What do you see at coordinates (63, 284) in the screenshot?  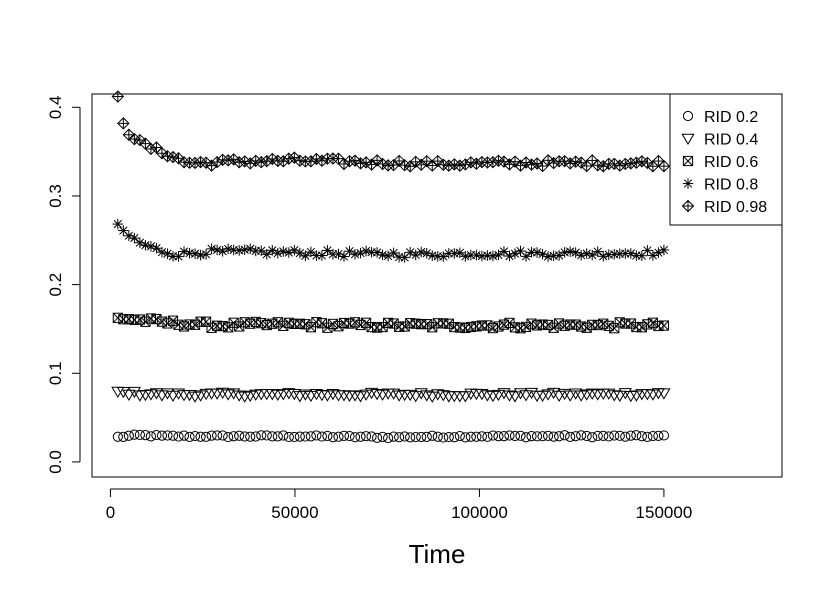 I see `y-axis: 0.0 0.1 0.2 0.3 0.4` at bounding box center [63, 284].